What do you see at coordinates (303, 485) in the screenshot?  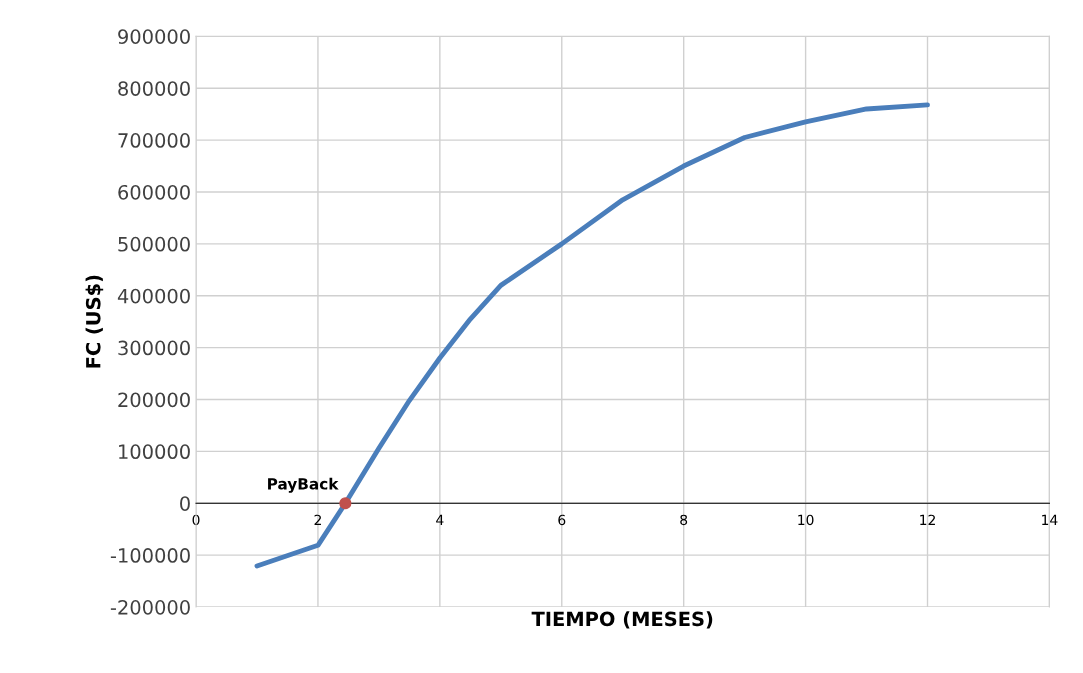 I see `annotation: PayBack` at bounding box center [303, 485].